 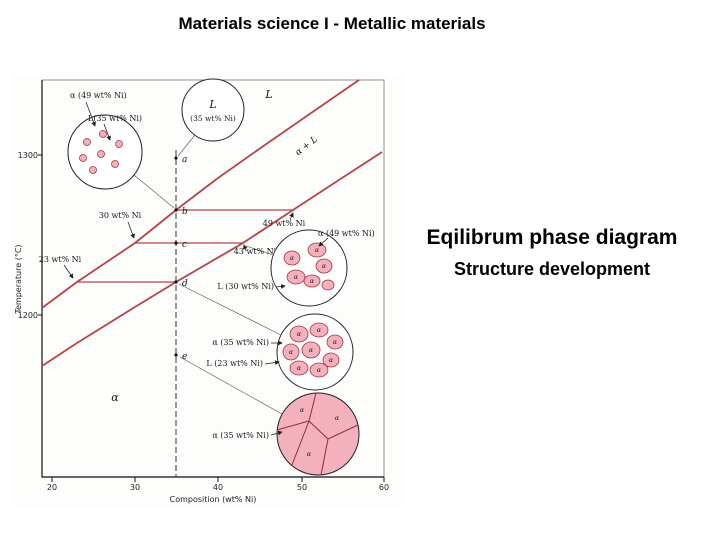 What do you see at coordinates (307, 146) in the screenshot?
I see `region-two-phase-label: α + L` at bounding box center [307, 146].